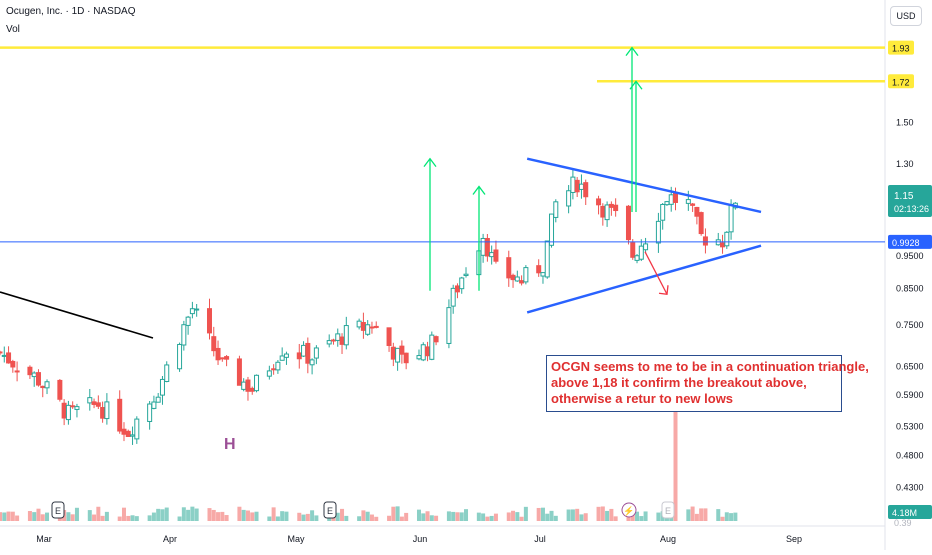 The height and width of the screenshot is (555, 932). What do you see at coordinates (911, 209) in the screenshot?
I see `countdown-label: 02:13:26` at bounding box center [911, 209].